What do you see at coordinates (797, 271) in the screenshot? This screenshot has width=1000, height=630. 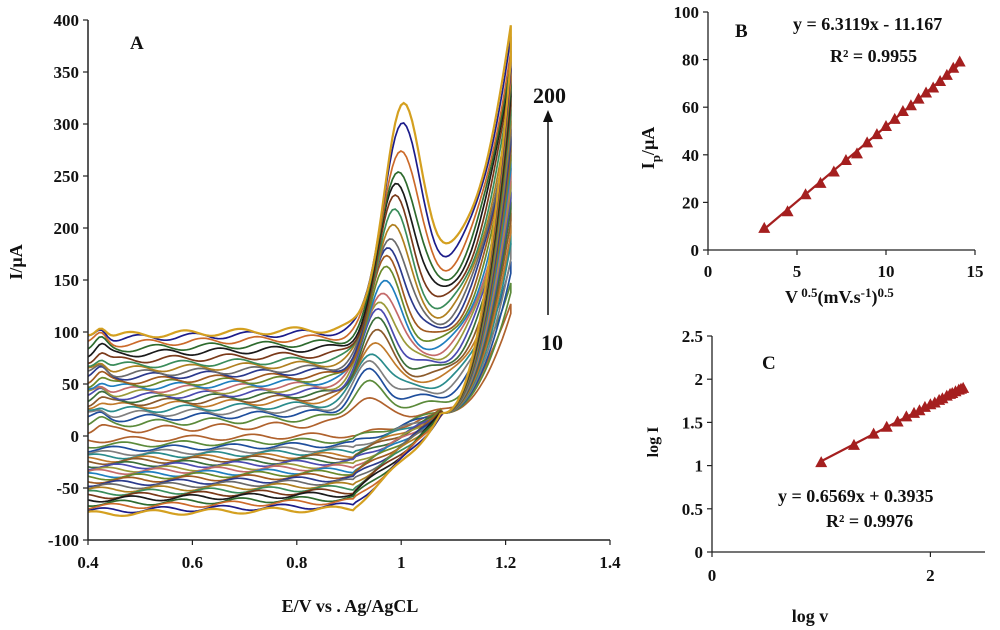 I see `x-tick-label: 5` at bounding box center [797, 271].